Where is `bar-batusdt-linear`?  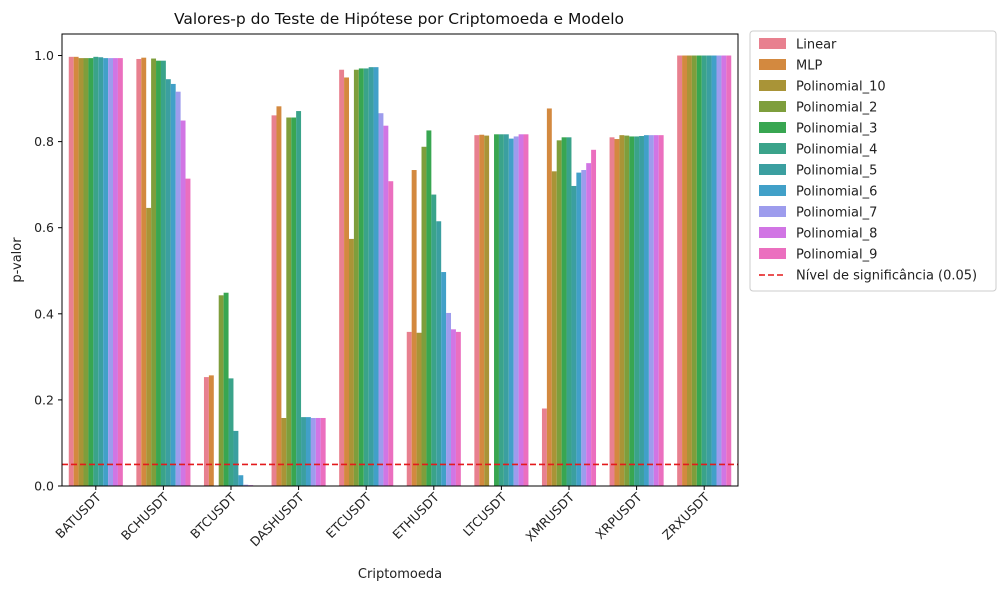 bar-batusdt-linear is located at coordinates (71, 271).